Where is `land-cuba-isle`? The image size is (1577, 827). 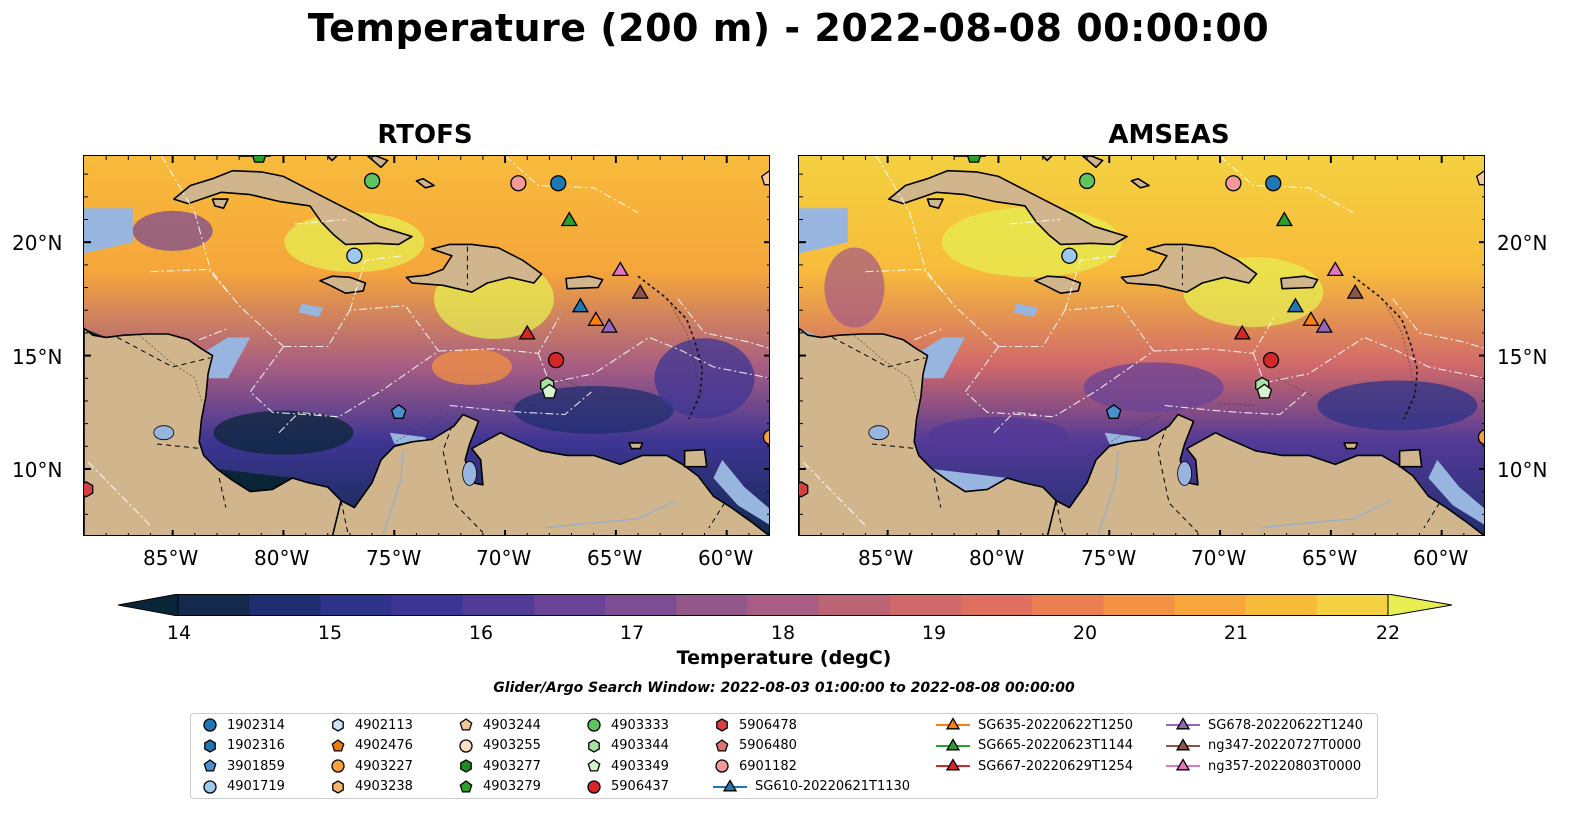
land-cuba-isle is located at coordinates (220, 204).